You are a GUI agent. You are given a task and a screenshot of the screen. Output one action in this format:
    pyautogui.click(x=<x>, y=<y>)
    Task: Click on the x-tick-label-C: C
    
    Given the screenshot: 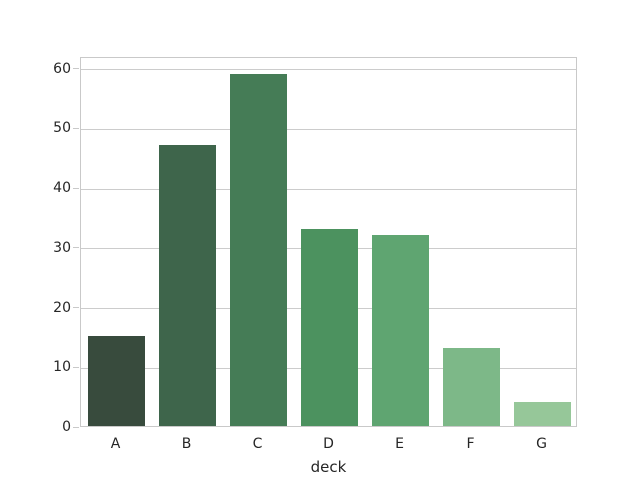 What is the action you would take?
    pyautogui.click(x=257, y=444)
    